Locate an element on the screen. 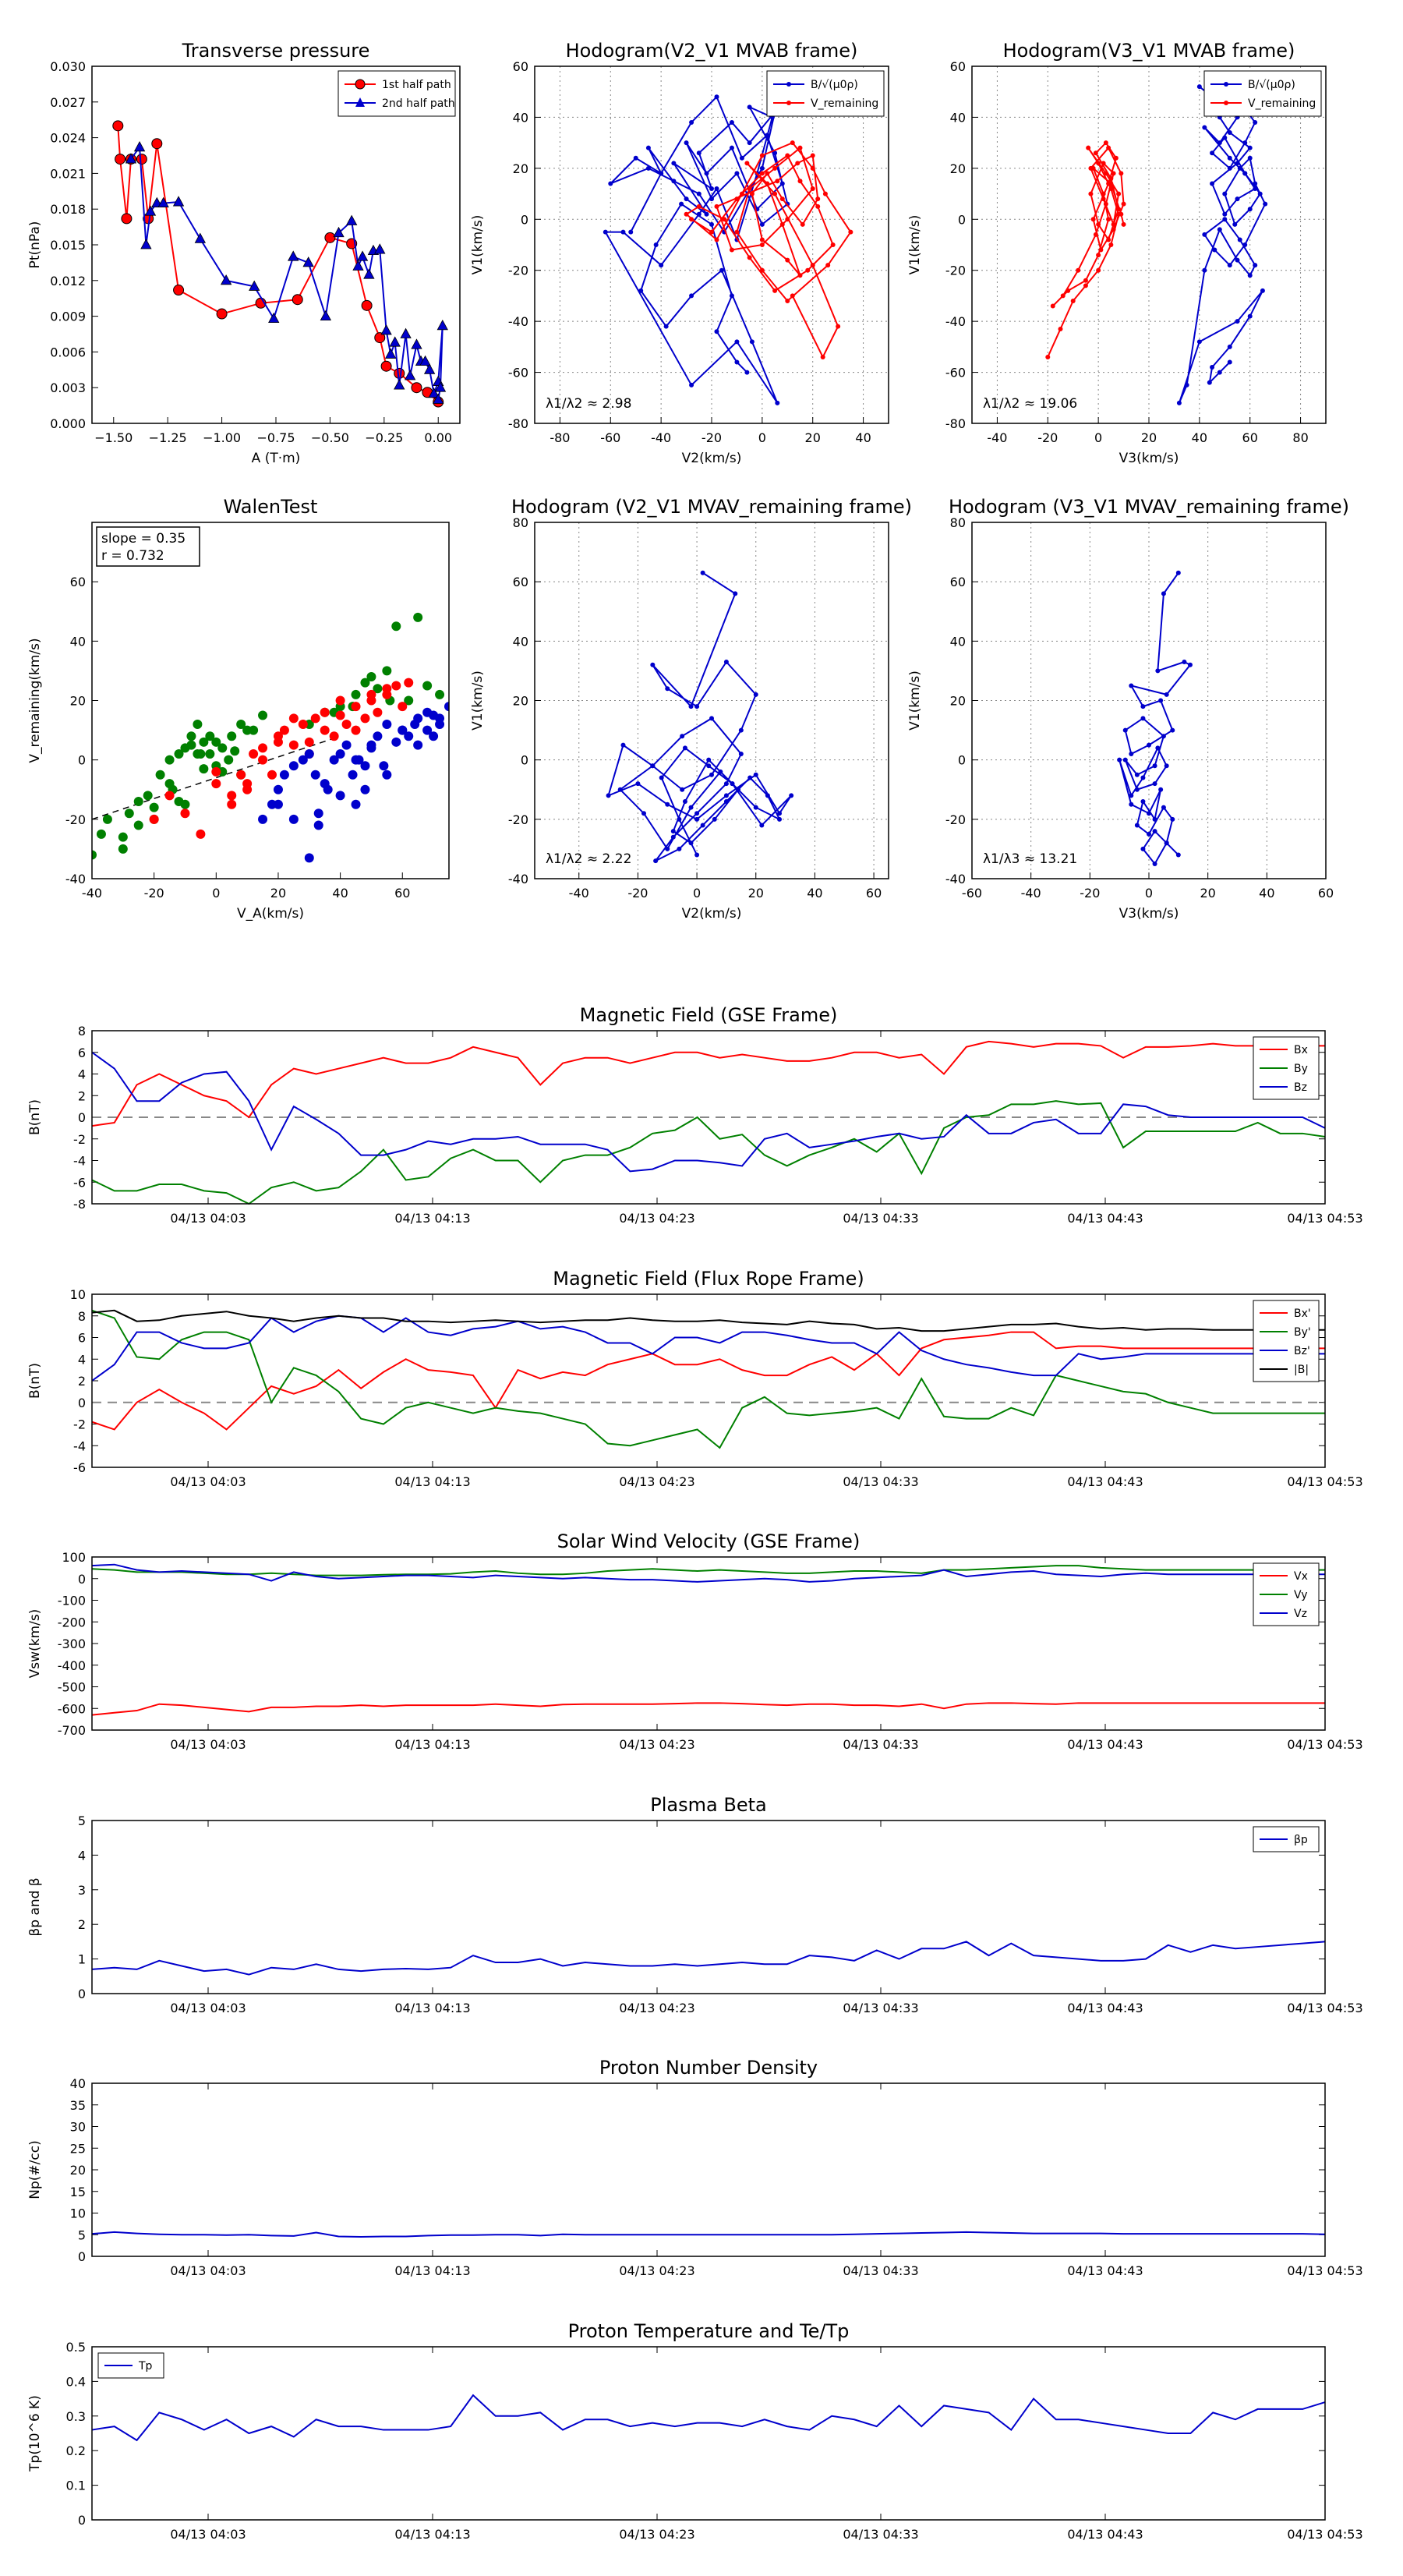  y-tick-label: 35 is located at coordinates (78, 2105).